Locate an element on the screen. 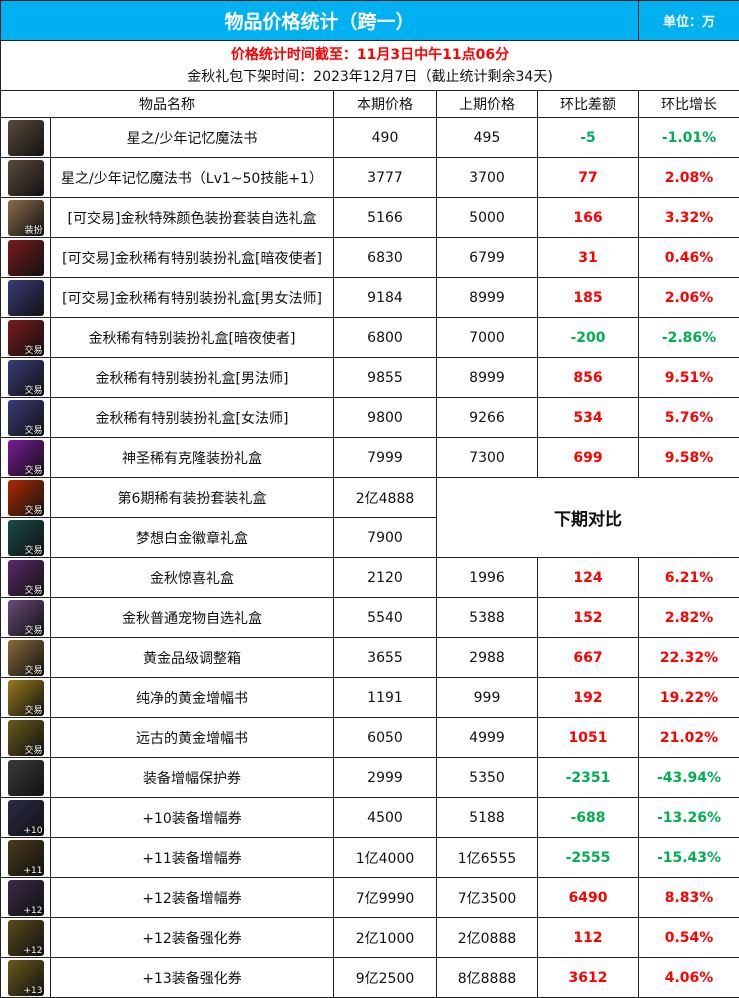 This screenshot has width=739, height=998. pct-value: 21.02% is located at coordinates (689, 738).